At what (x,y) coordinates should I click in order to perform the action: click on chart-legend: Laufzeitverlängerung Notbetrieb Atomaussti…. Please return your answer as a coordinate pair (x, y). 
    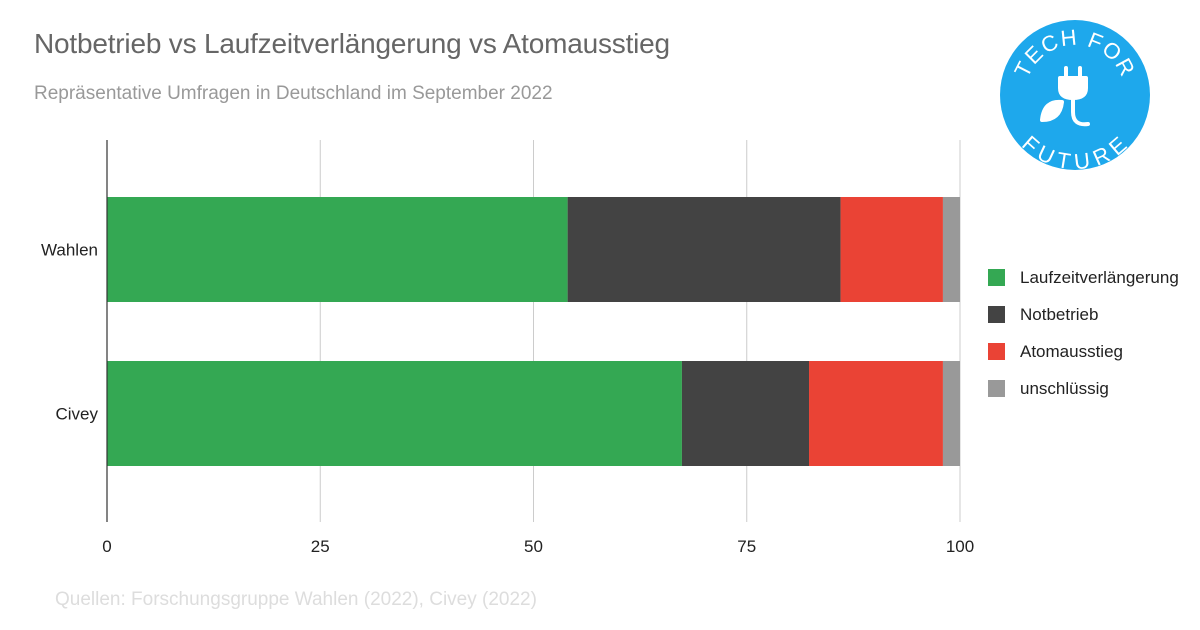
    Looking at the image, I should click on (1083, 342).